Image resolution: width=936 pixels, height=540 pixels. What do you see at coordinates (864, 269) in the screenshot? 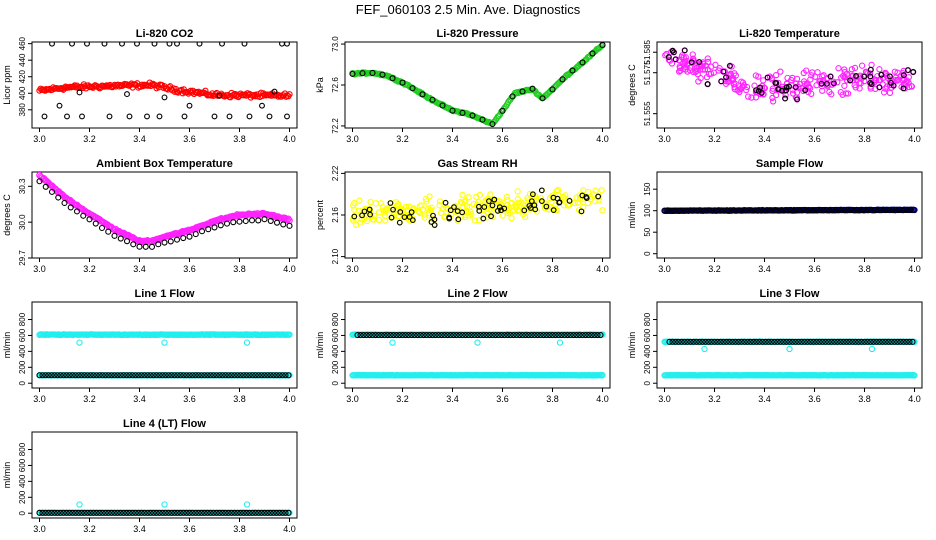
I see `x-tick-label: 3.8` at bounding box center [864, 269].